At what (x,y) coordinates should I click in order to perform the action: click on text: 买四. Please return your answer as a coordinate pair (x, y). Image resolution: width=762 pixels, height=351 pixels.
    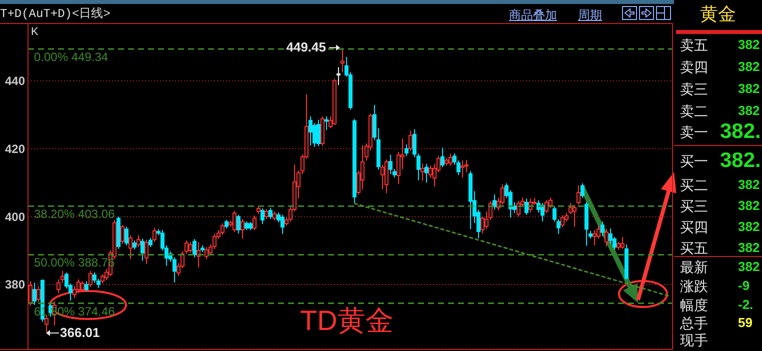
    Looking at the image, I should click on (694, 227).